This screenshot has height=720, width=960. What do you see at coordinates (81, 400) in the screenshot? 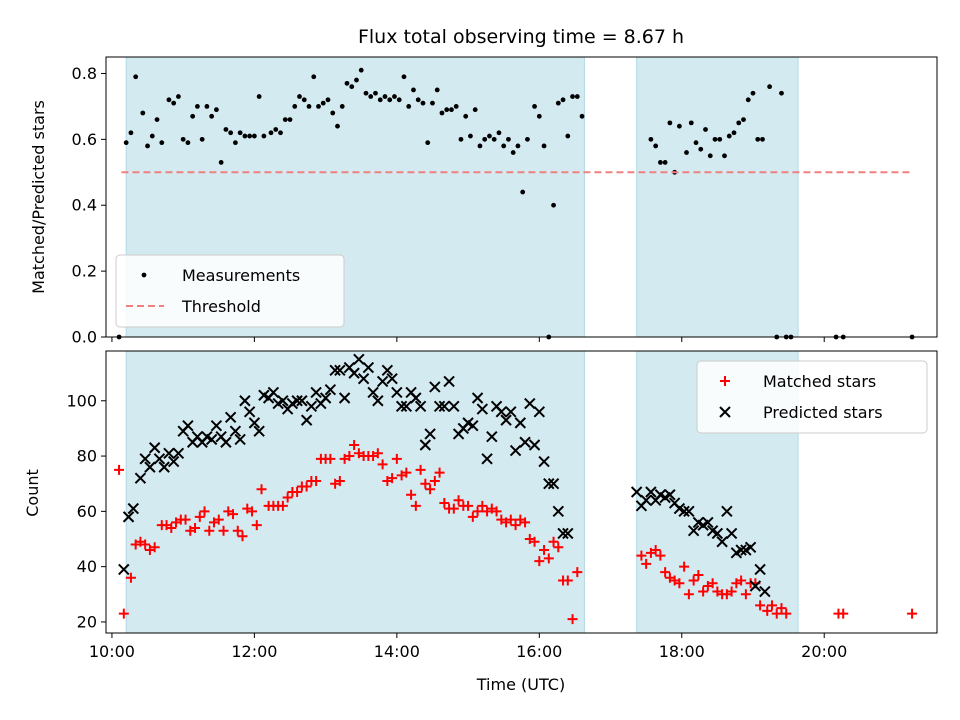
I see `y-tick-label: 100` at bounding box center [81, 400].